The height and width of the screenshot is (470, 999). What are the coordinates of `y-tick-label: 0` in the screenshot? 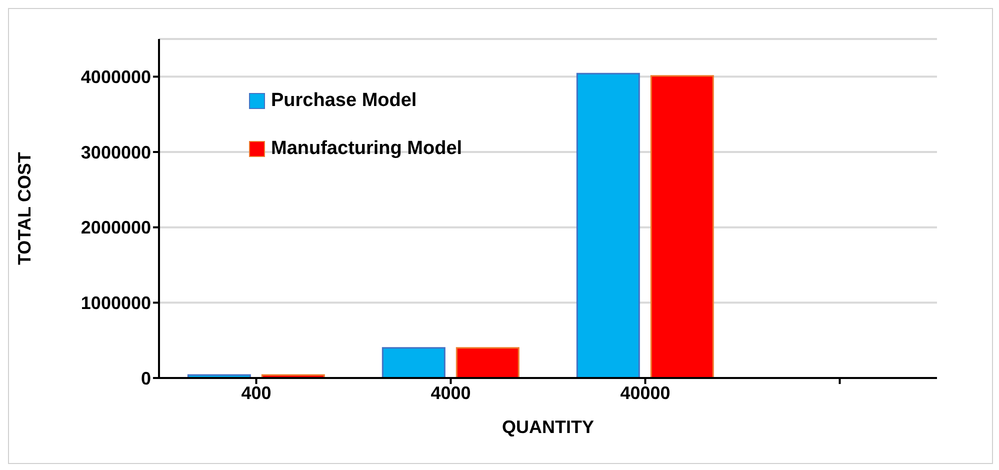 It's located at (145, 378).